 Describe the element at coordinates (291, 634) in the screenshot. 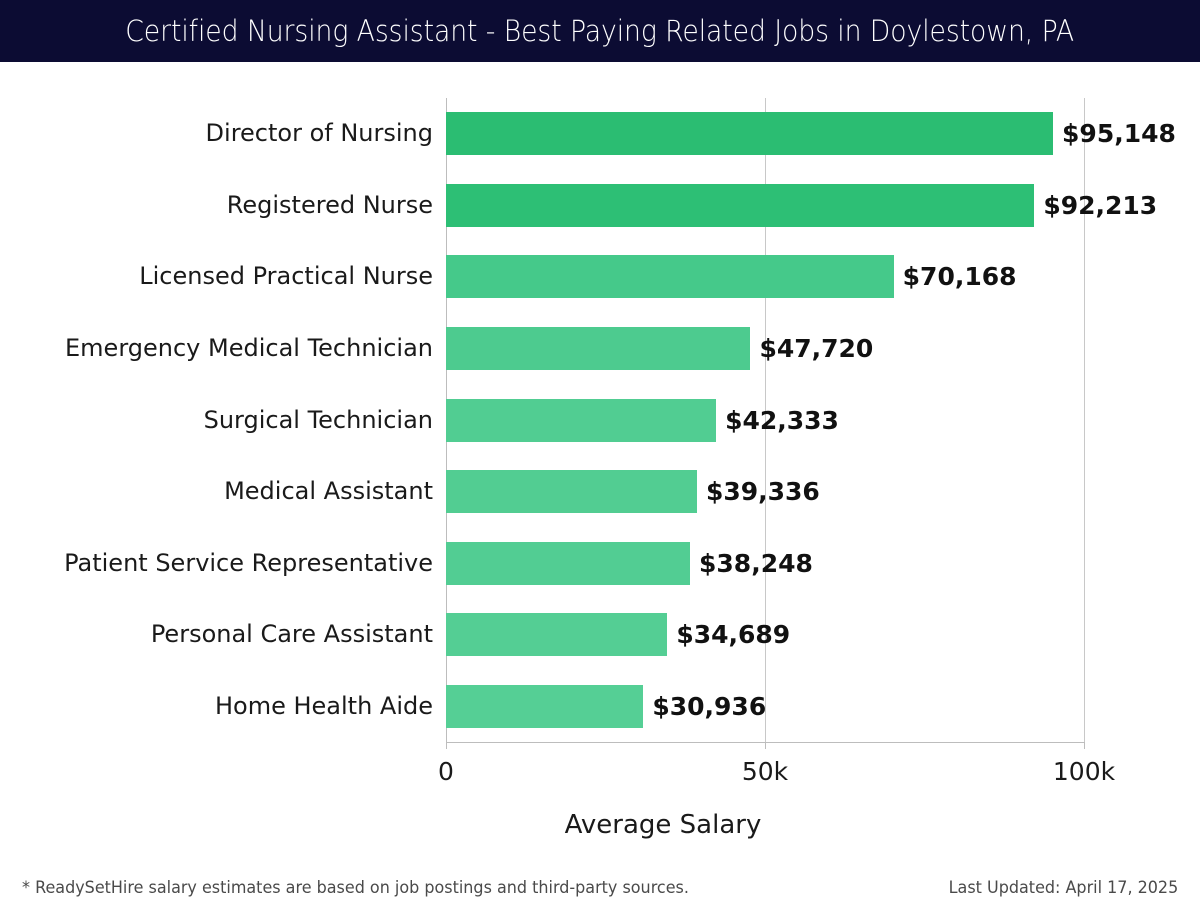

I see `y-axis-tick-label: Personal Care Assistant` at that location.